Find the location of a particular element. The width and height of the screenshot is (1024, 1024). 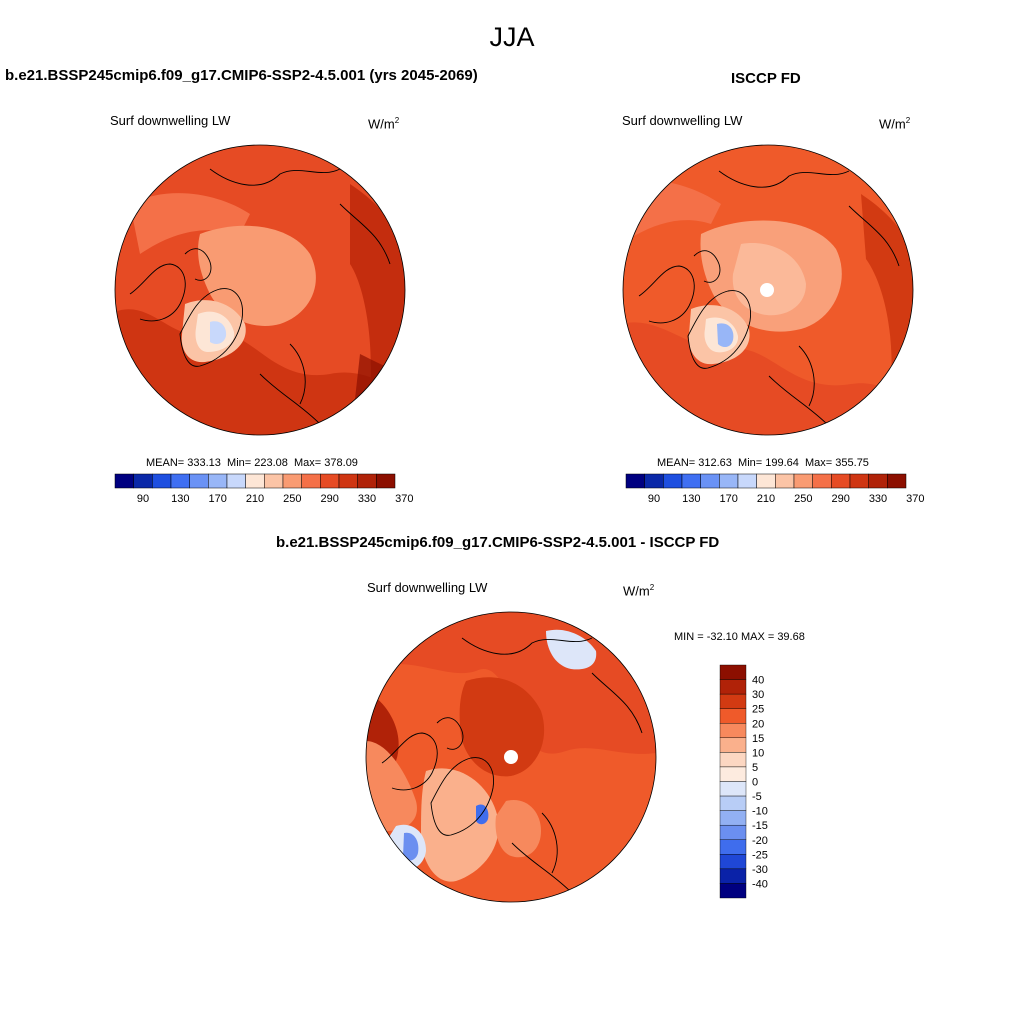

panel1-subtitle: Surf downwelling LW is located at coordinates (170, 120).